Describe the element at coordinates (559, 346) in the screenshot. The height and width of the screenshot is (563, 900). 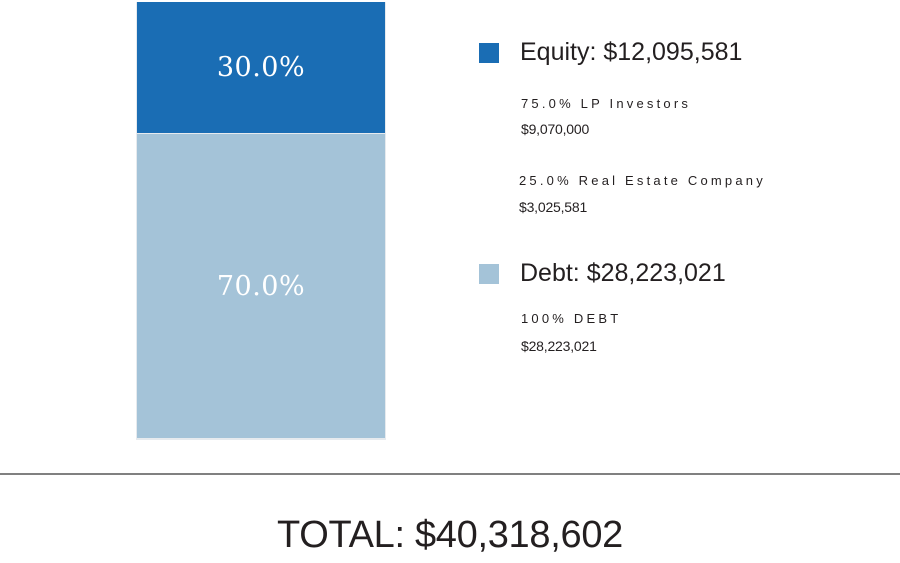
I see `debt-value: $28,223,021` at that location.